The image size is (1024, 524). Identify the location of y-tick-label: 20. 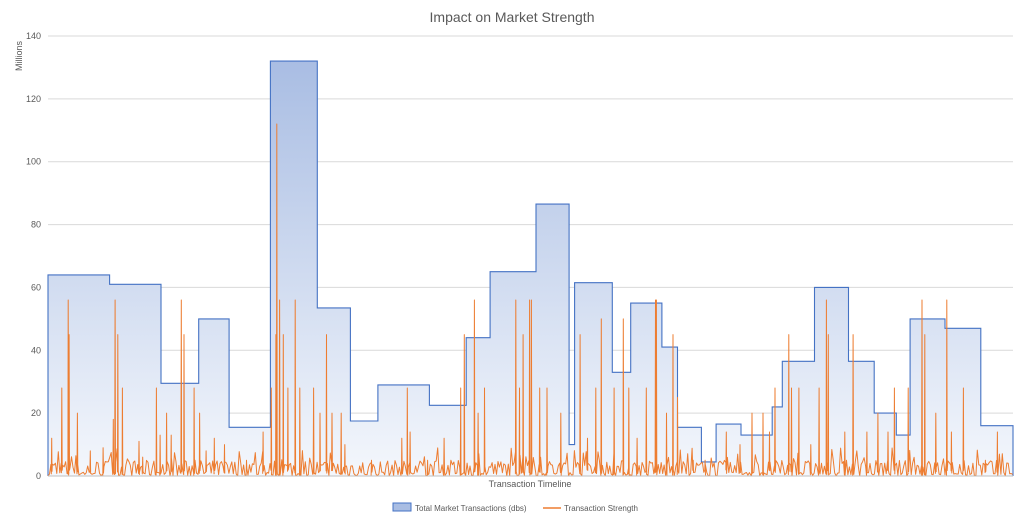
(36, 413).